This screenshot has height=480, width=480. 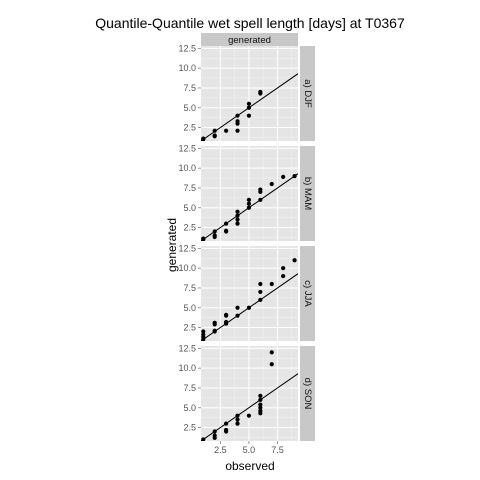 I want to click on x-tick-label: 2.5, so click(x=220, y=450).